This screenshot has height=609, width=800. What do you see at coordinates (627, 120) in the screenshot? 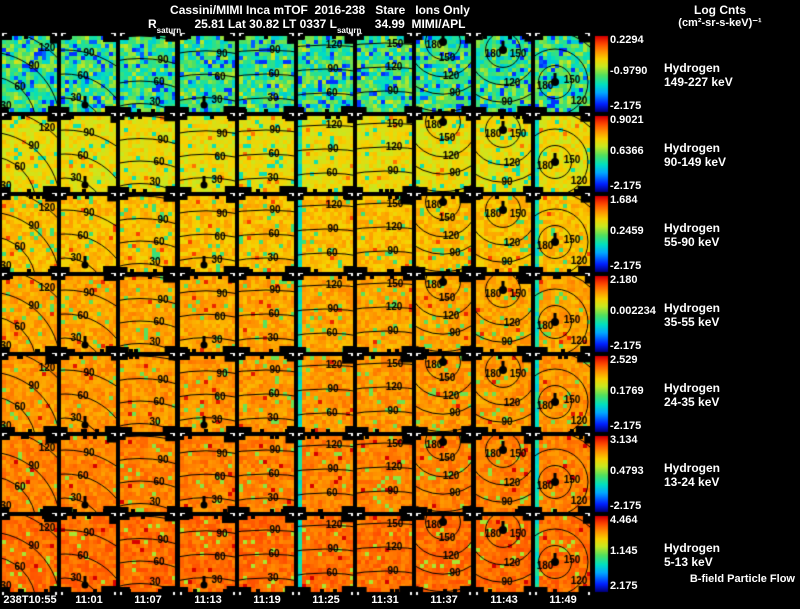
I see `colorbar-max-label: 0.9021` at bounding box center [627, 120].